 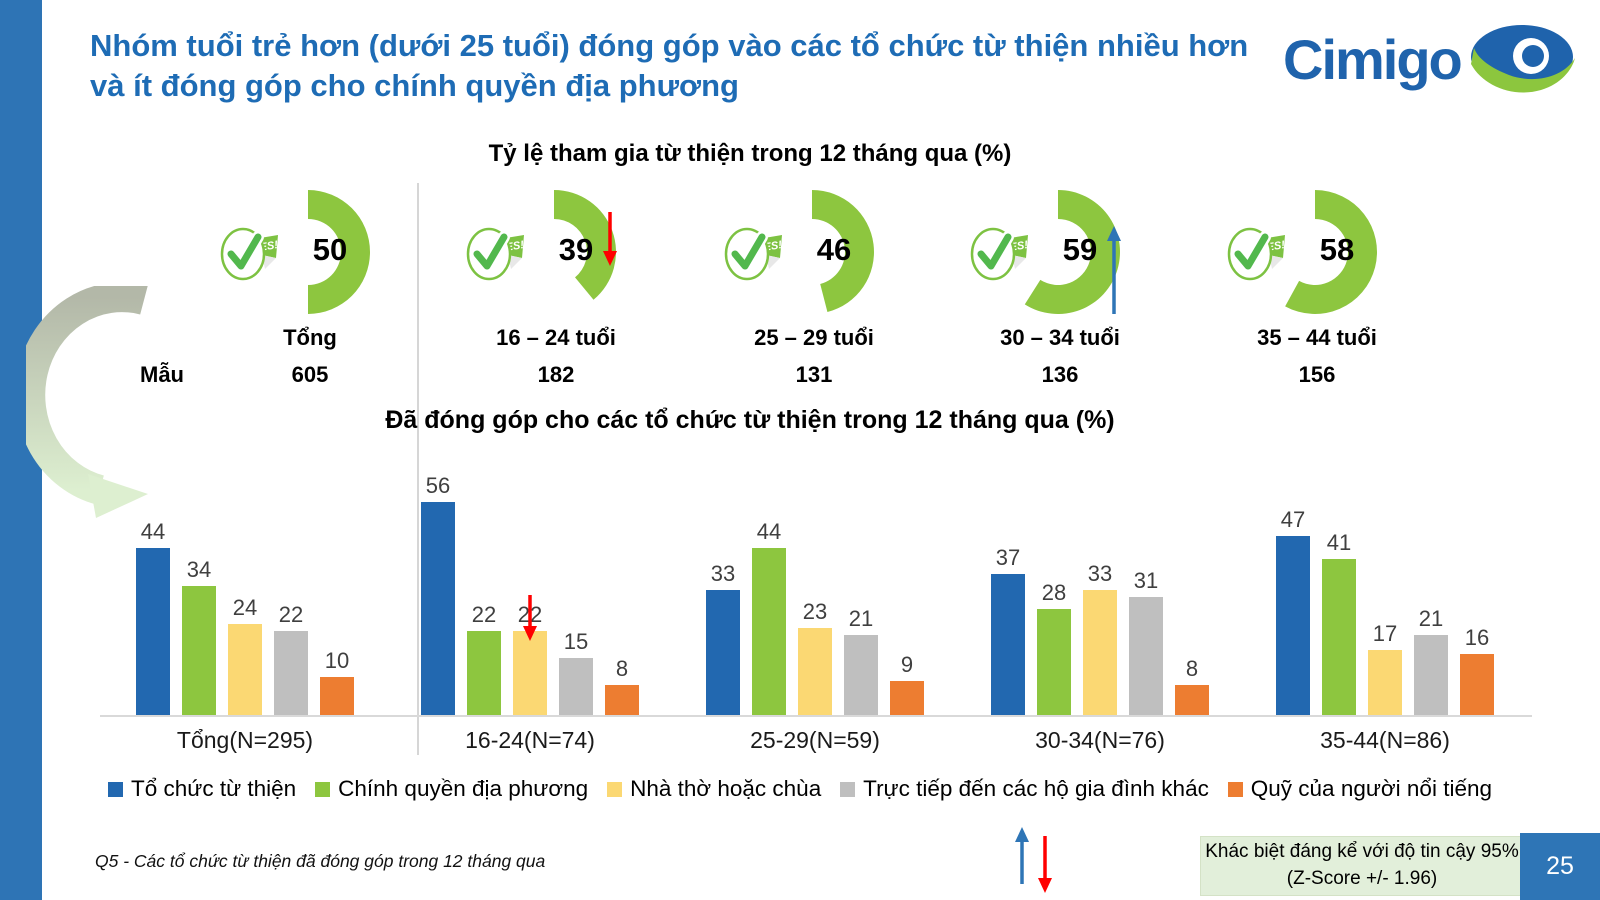 I want to click on legend-label: Tổ chức từ thiện, so click(x=214, y=788).